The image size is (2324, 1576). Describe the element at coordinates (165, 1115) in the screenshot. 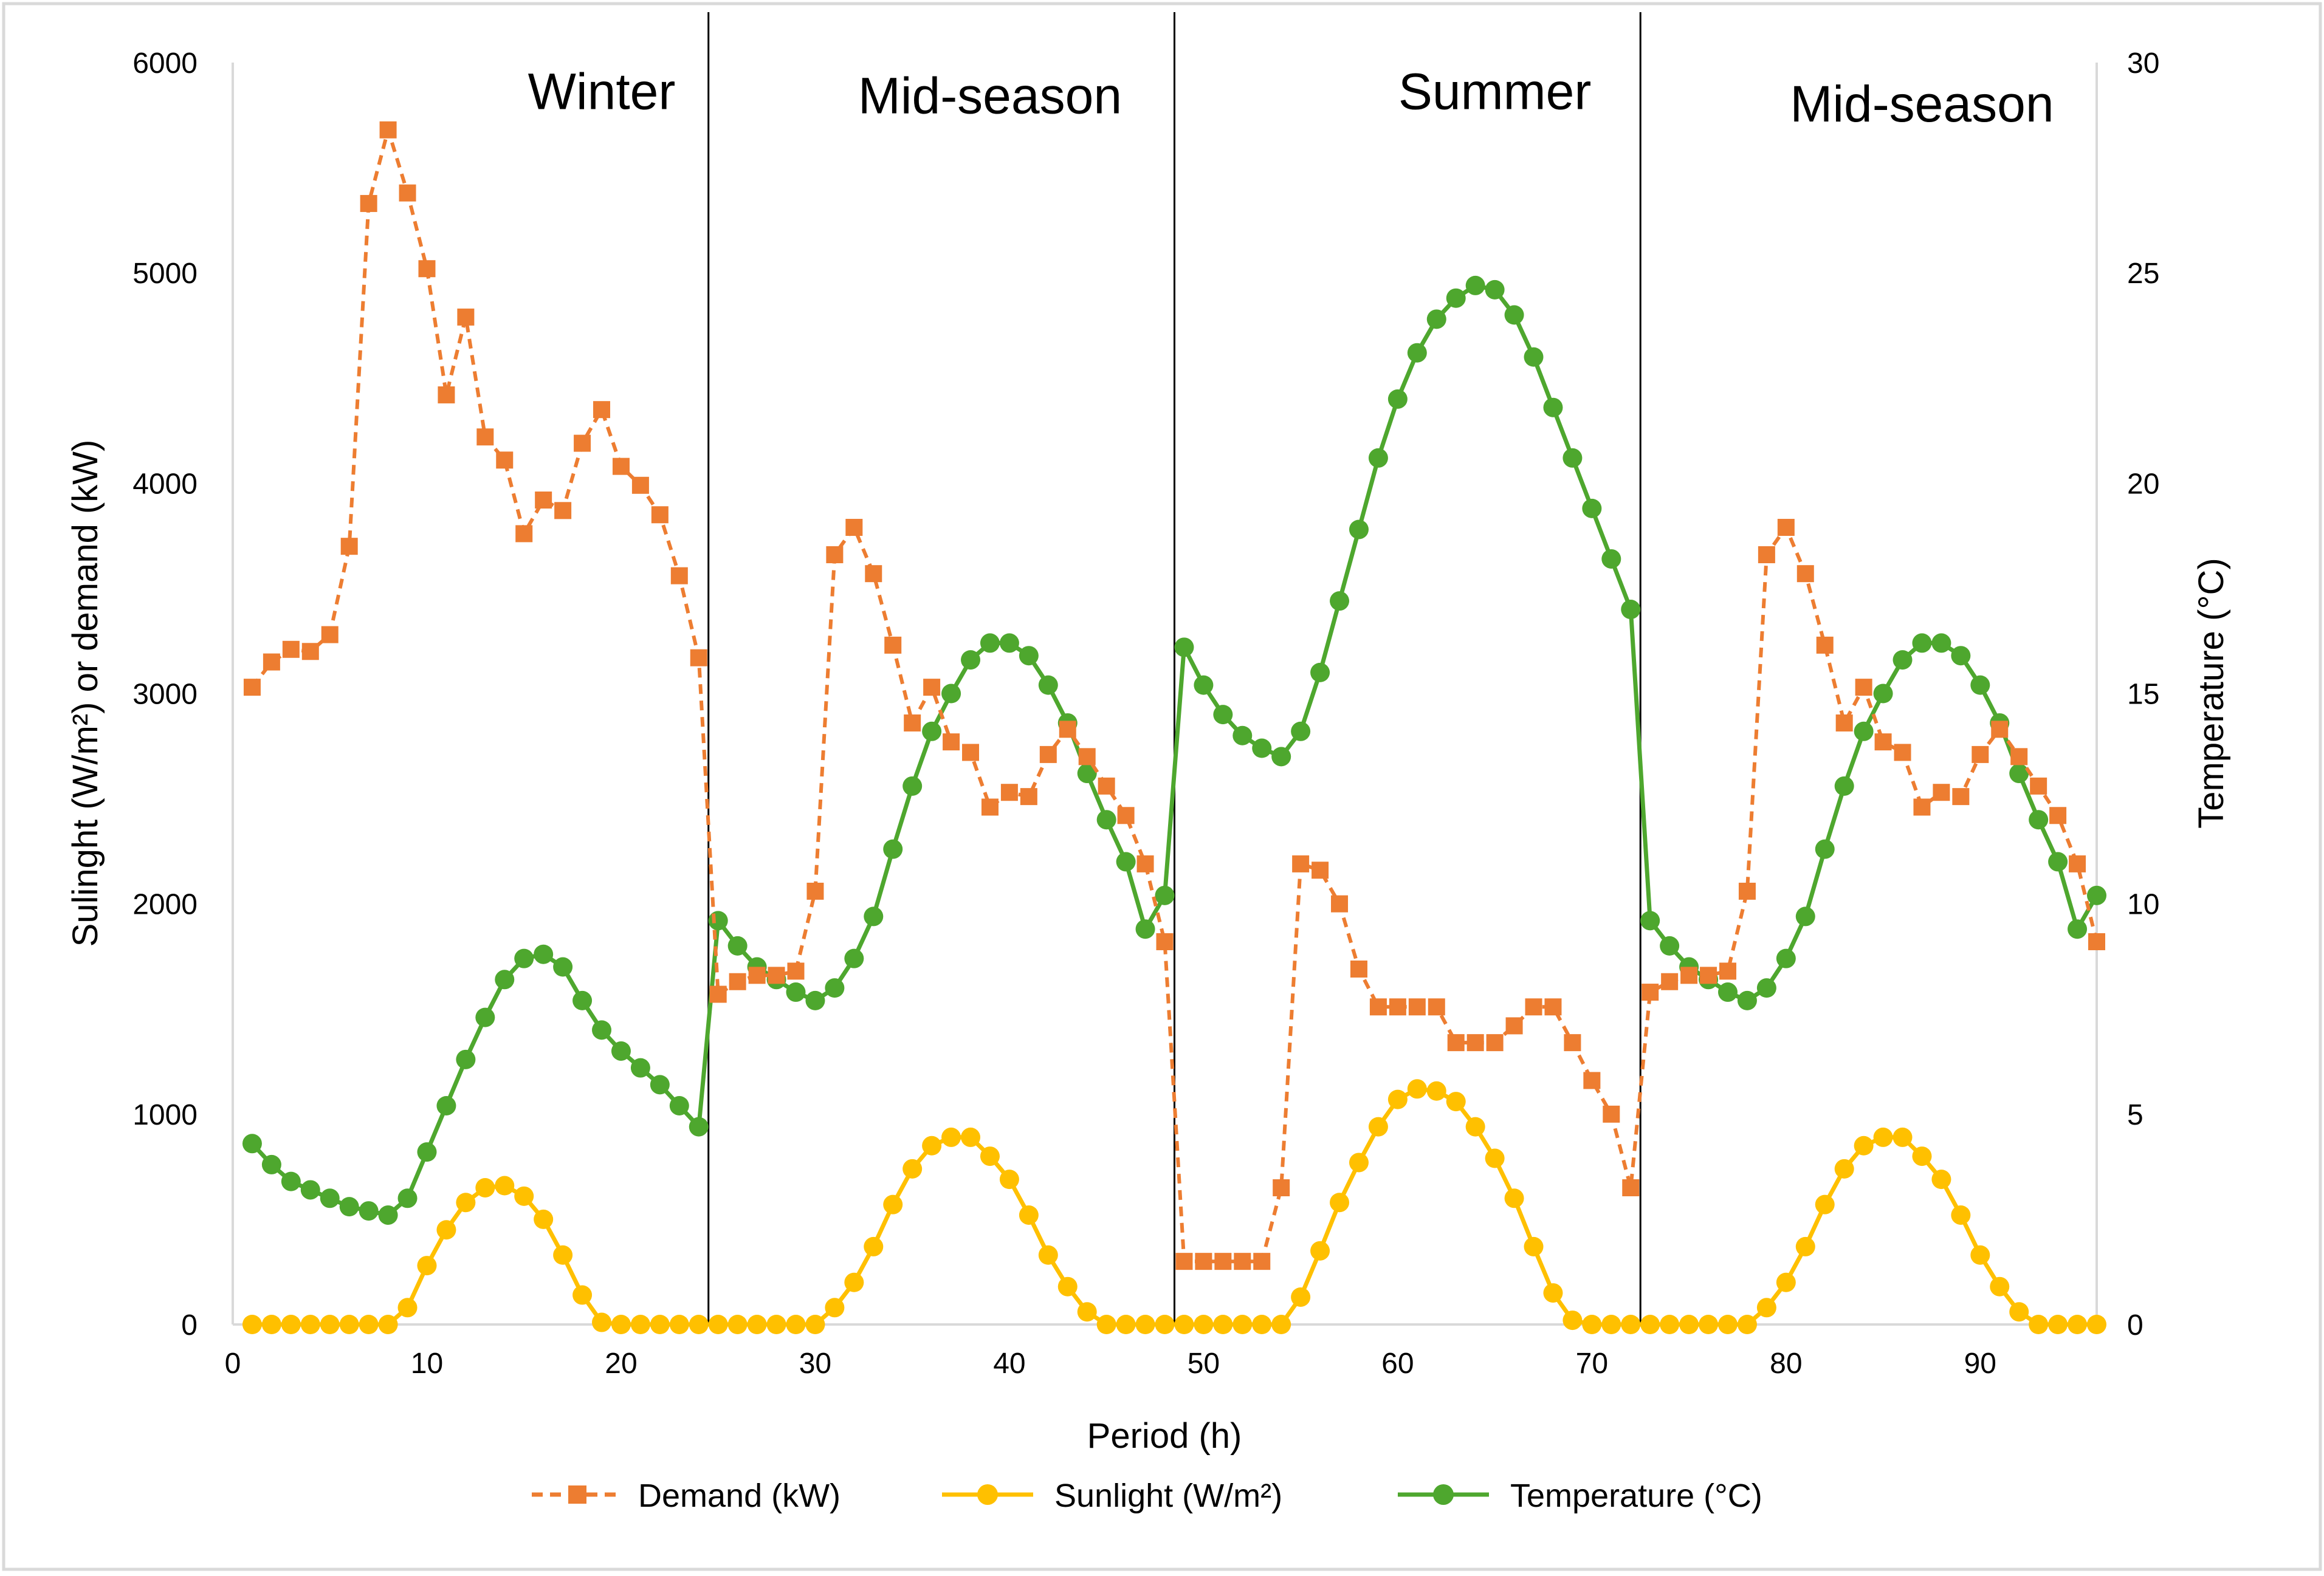

I see `left-y-tick-label: 1000` at that location.